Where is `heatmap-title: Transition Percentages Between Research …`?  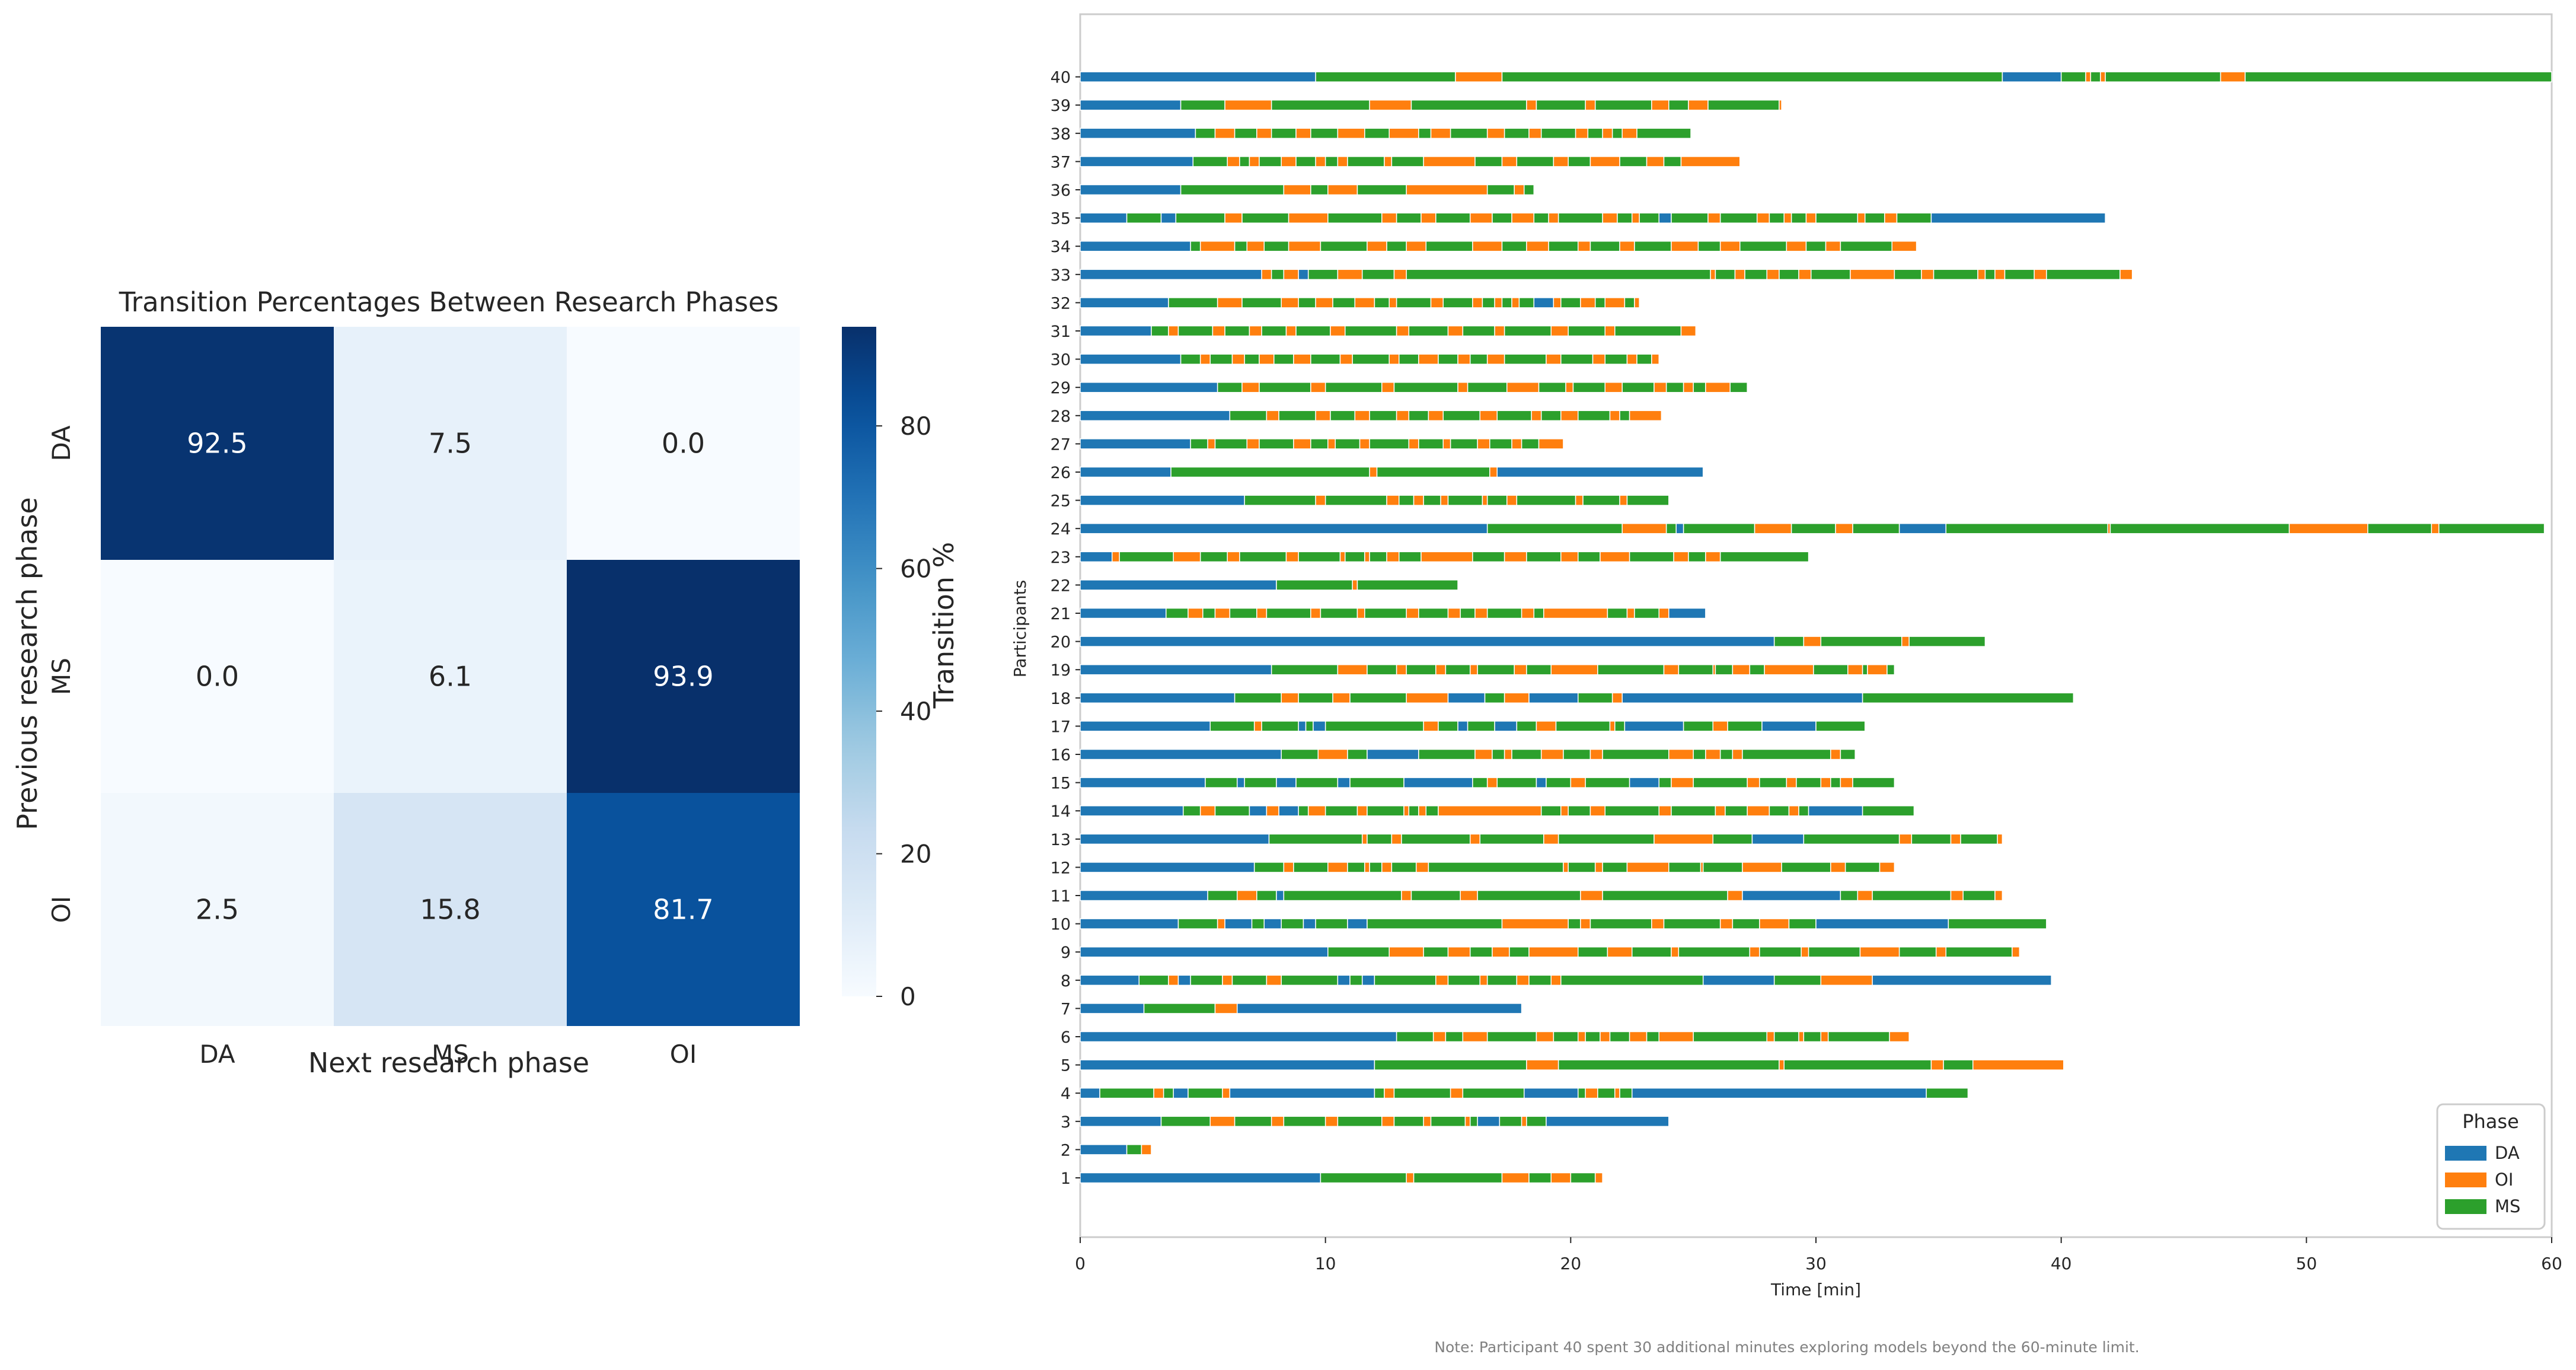 heatmap-title: Transition Percentages Between Research … is located at coordinates (449, 302).